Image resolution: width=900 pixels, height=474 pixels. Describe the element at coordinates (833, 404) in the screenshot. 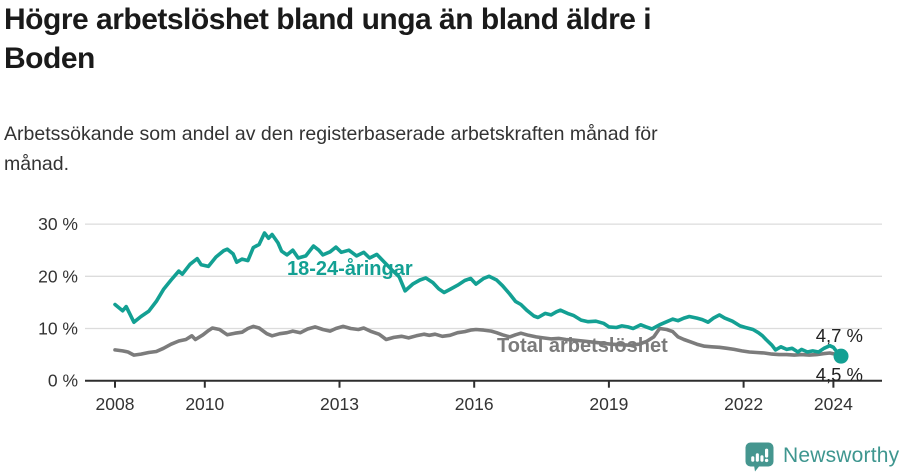

I see `x-axis-label-2024: 2024` at that location.